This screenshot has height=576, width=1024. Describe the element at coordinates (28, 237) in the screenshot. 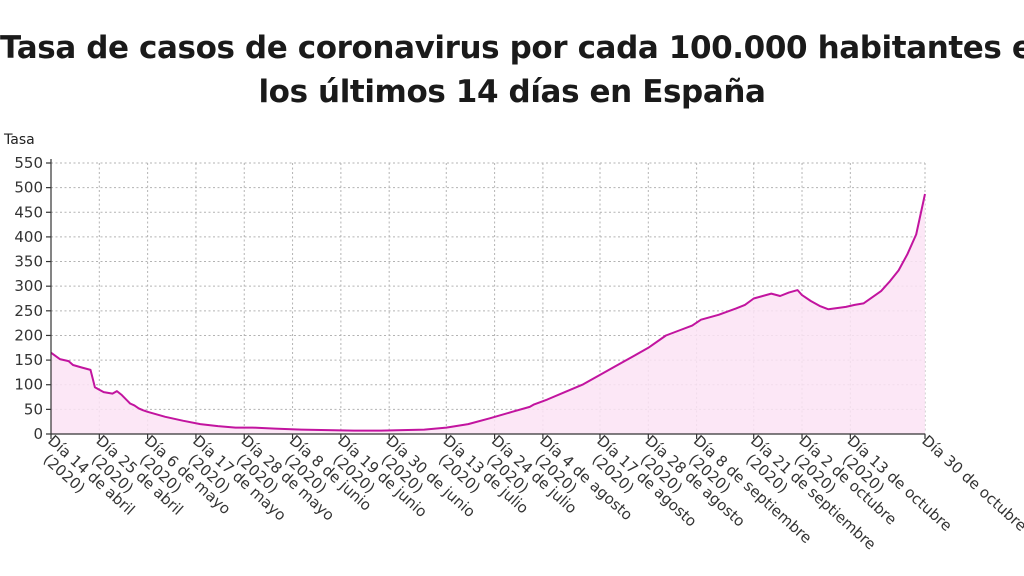

I see `y-tick-label: 400` at that location.